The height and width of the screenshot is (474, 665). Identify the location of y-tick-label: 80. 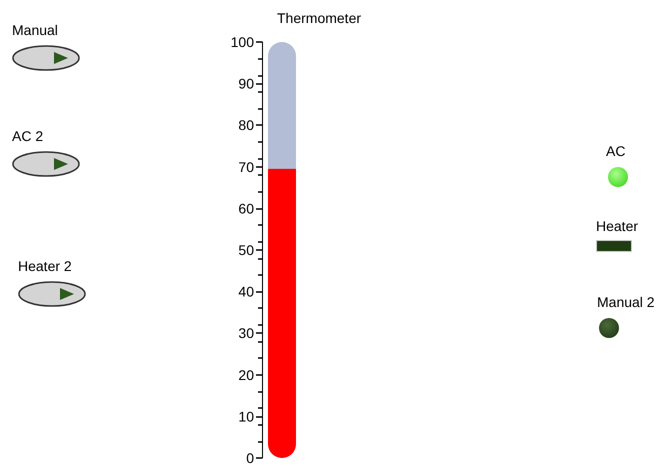
(246, 125).